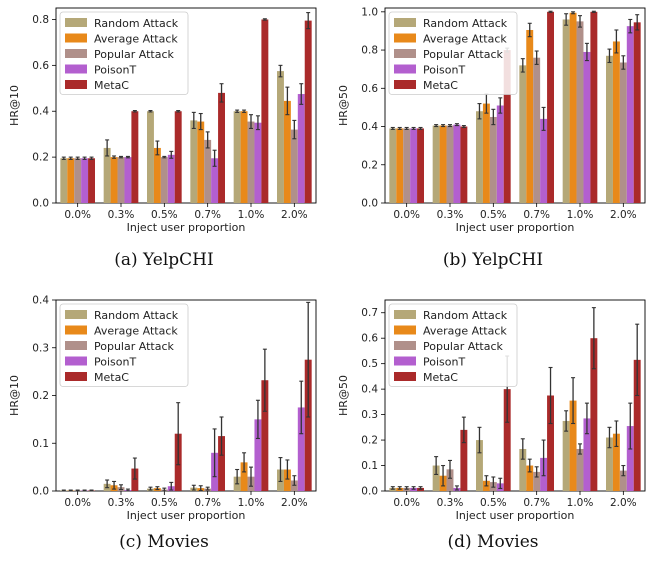 Image resolution: width=657 pixels, height=563 pixels. Describe the element at coordinates (493, 260) in the screenshot. I see `caption-b: (b) YelpCHI` at that location.